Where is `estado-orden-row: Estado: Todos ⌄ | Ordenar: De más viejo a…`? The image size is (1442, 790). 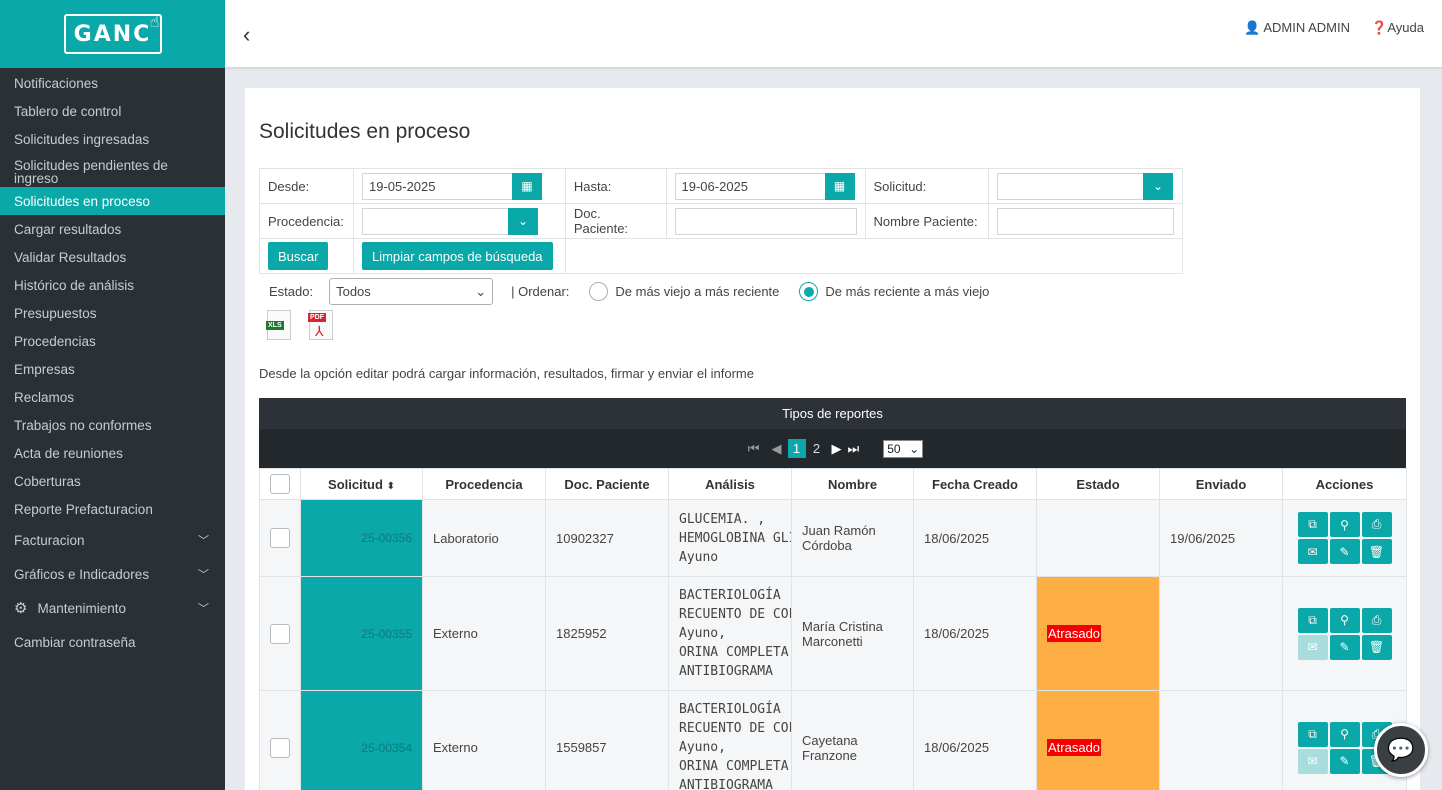
estado-orden-row: Estado: Todos ⌄ | Ordenar: De más viejo a… is located at coordinates (624, 291).